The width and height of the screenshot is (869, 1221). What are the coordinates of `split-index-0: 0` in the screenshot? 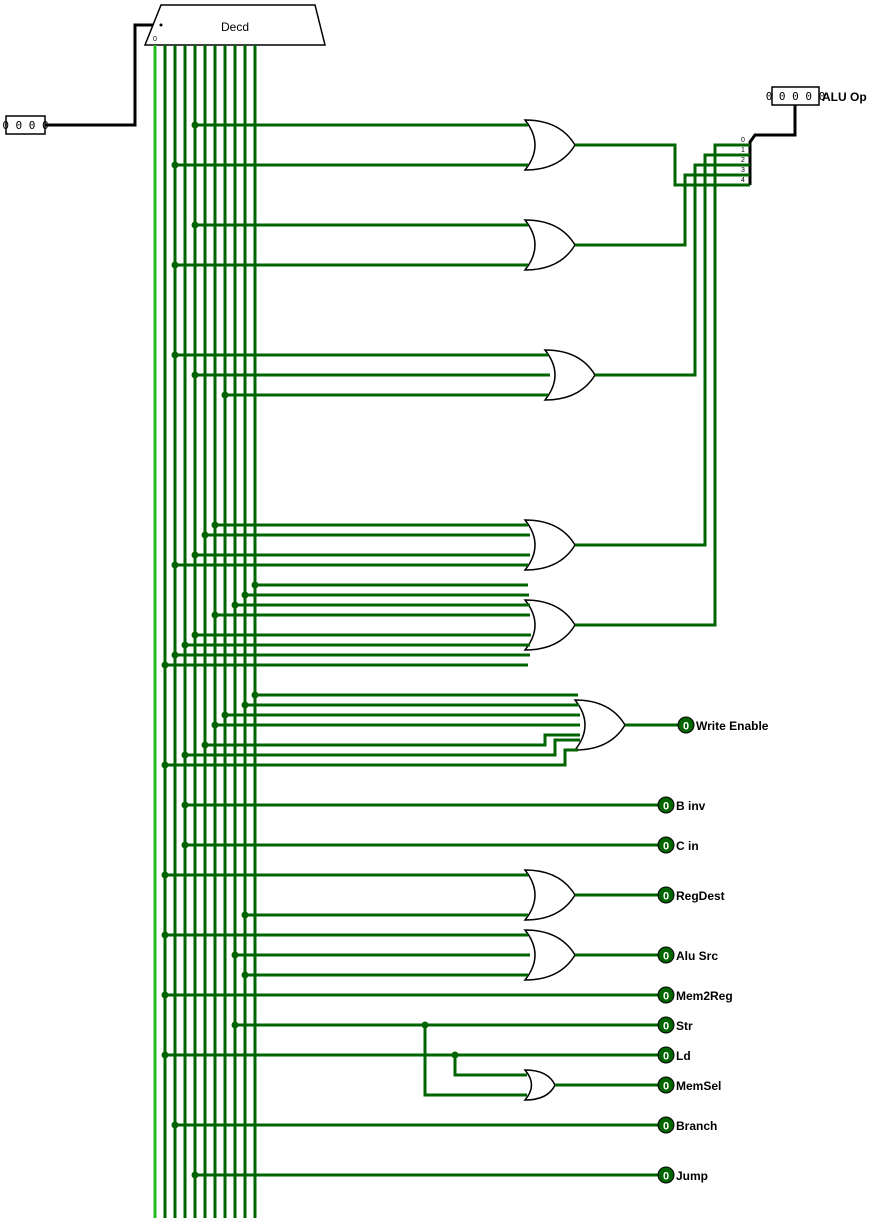 It's located at (743, 140).